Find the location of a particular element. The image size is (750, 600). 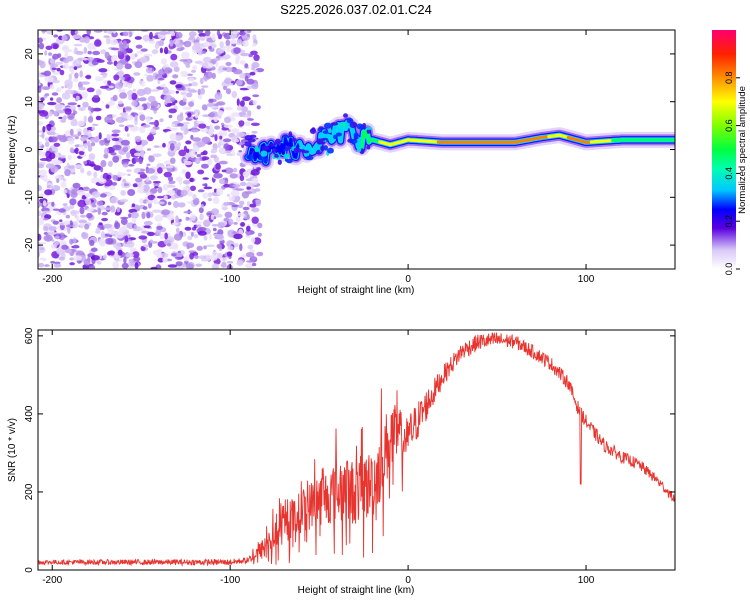

spectrogram-y-label: Frequency (Hz) is located at coordinates (12, 150).